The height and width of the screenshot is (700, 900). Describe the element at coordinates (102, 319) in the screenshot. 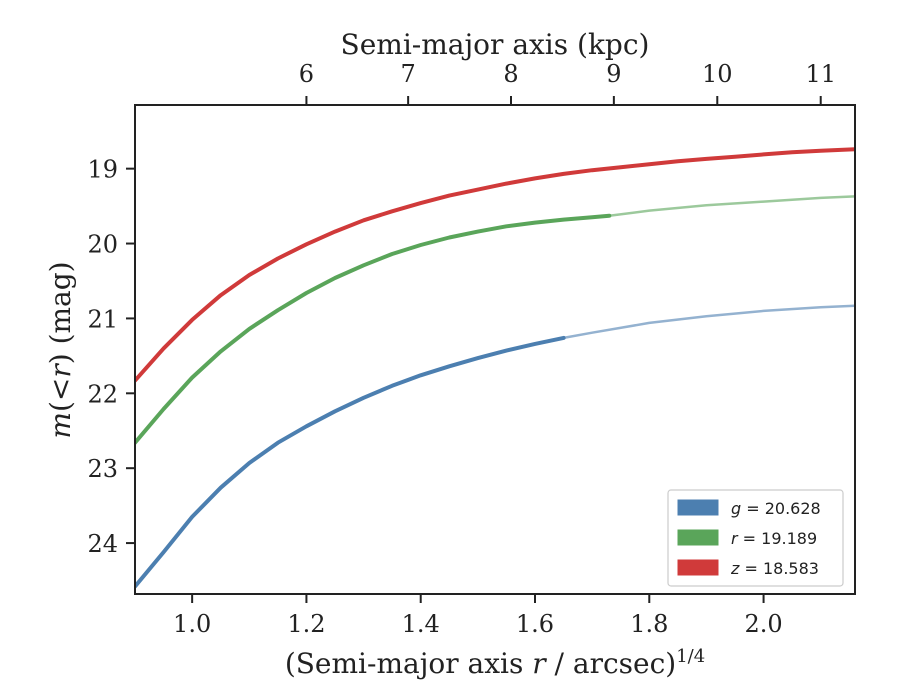

I see `y-tick-label: 21` at that location.